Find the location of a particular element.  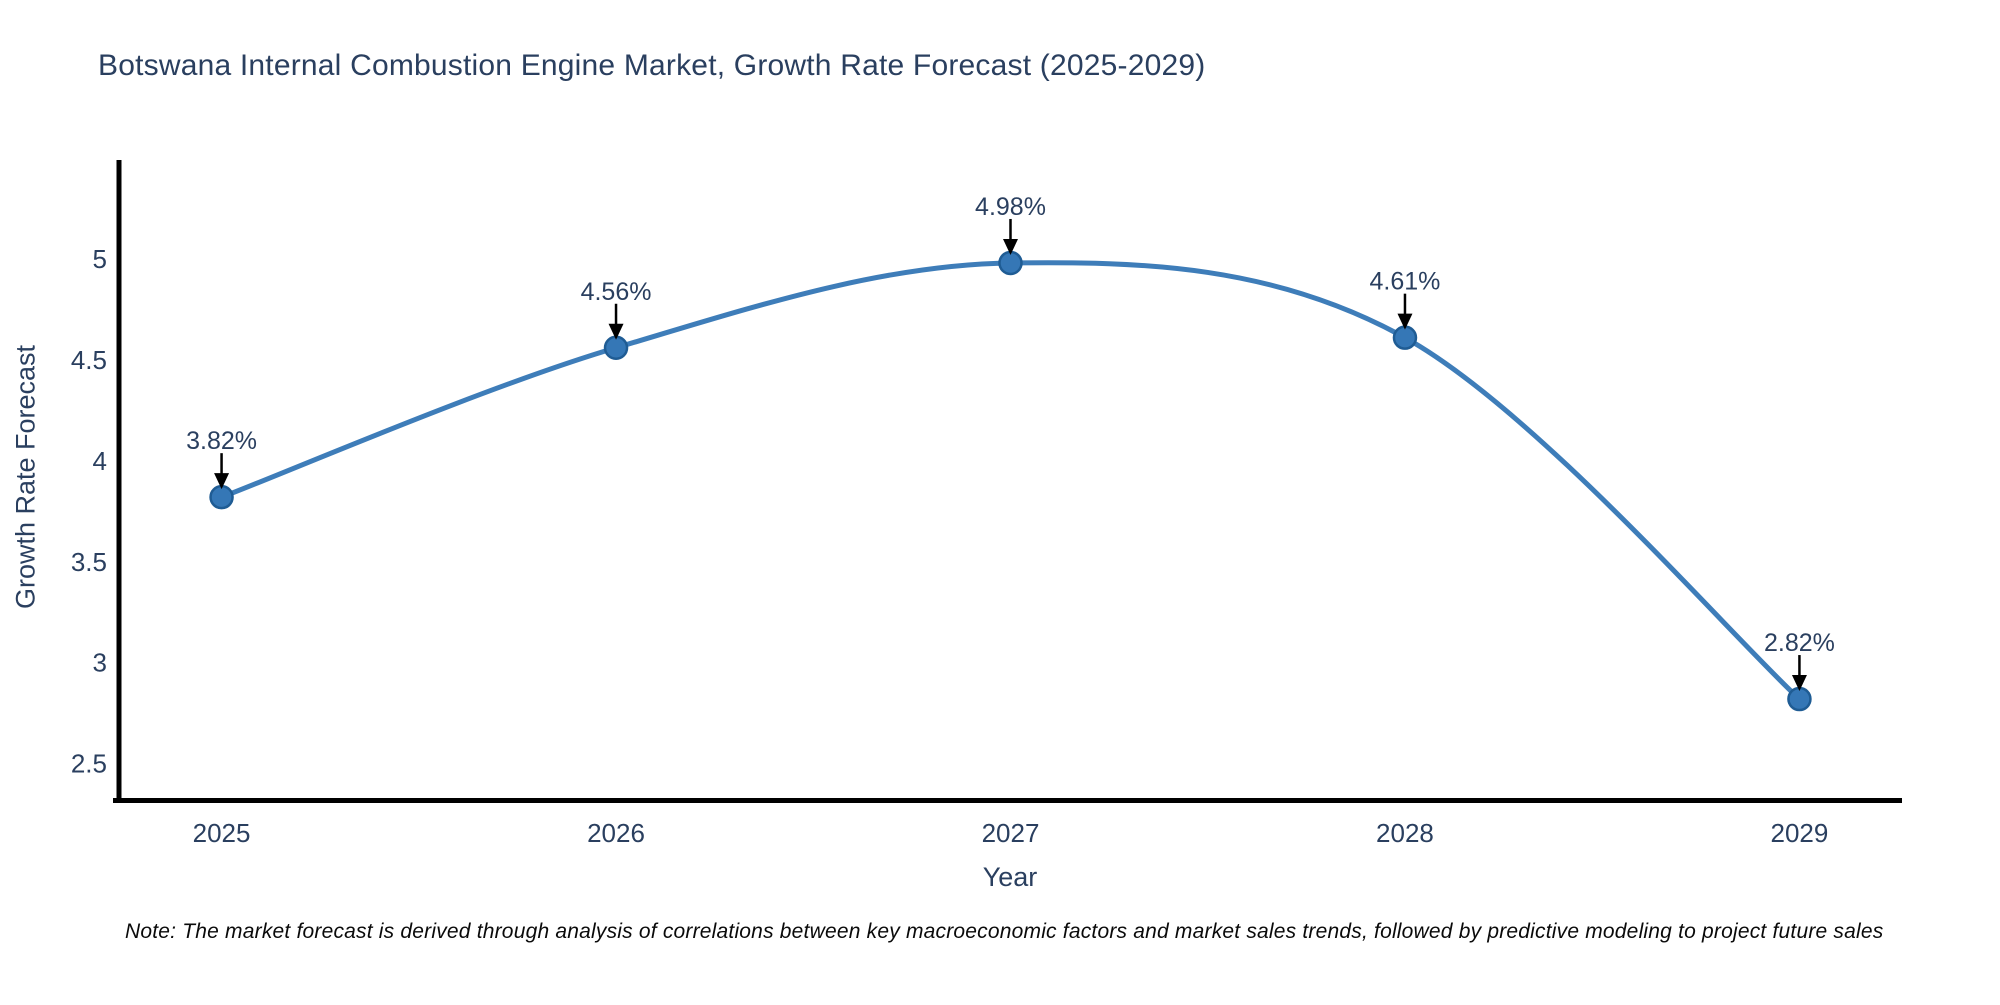

y-axis-title: Growth Rate Forecast is located at coordinates (25, 477).